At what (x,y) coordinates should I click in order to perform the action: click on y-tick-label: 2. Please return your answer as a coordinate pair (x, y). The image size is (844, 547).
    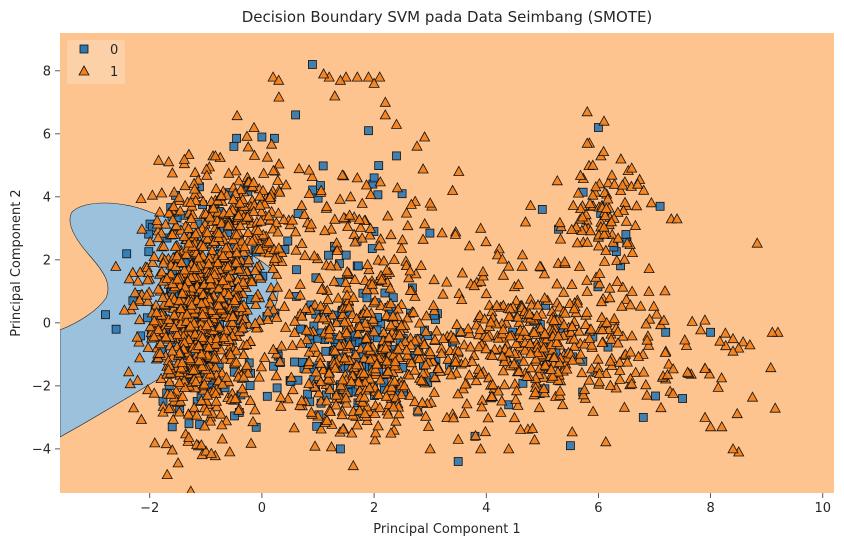
    Looking at the image, I should click on (47, 260).